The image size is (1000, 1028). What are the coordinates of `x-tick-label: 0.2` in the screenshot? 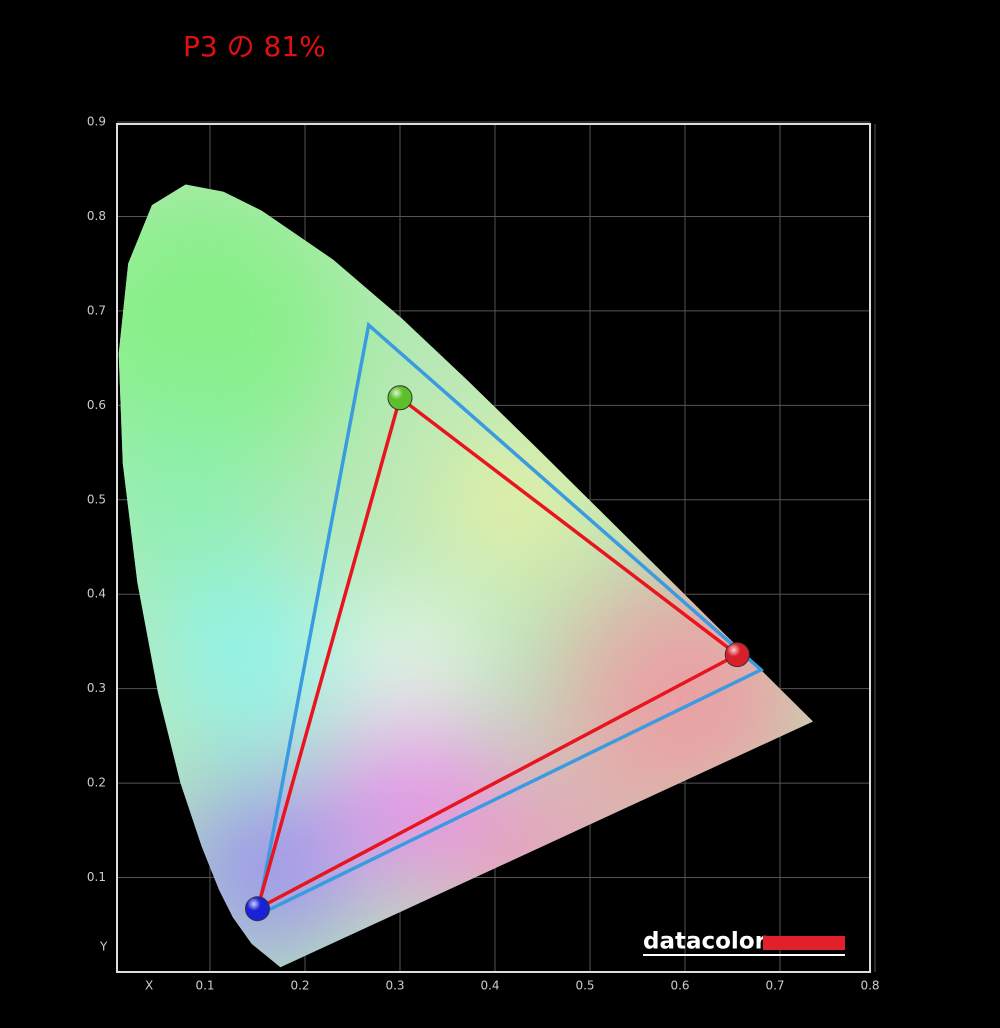 It's located at (299, 986).